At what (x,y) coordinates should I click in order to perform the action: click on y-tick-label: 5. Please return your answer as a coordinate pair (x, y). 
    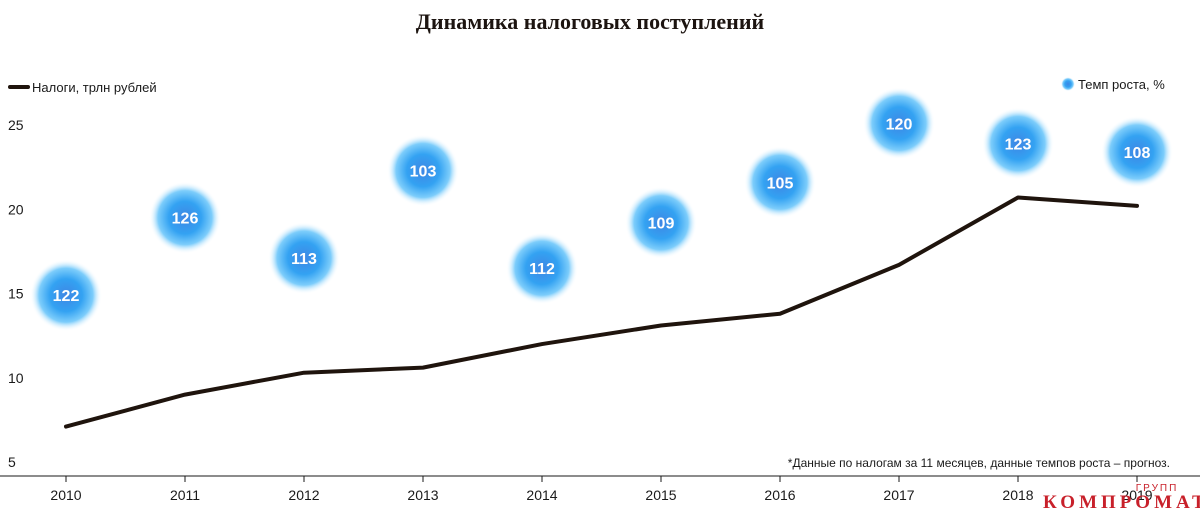
    Looking at the image, I should click on (12, 462).